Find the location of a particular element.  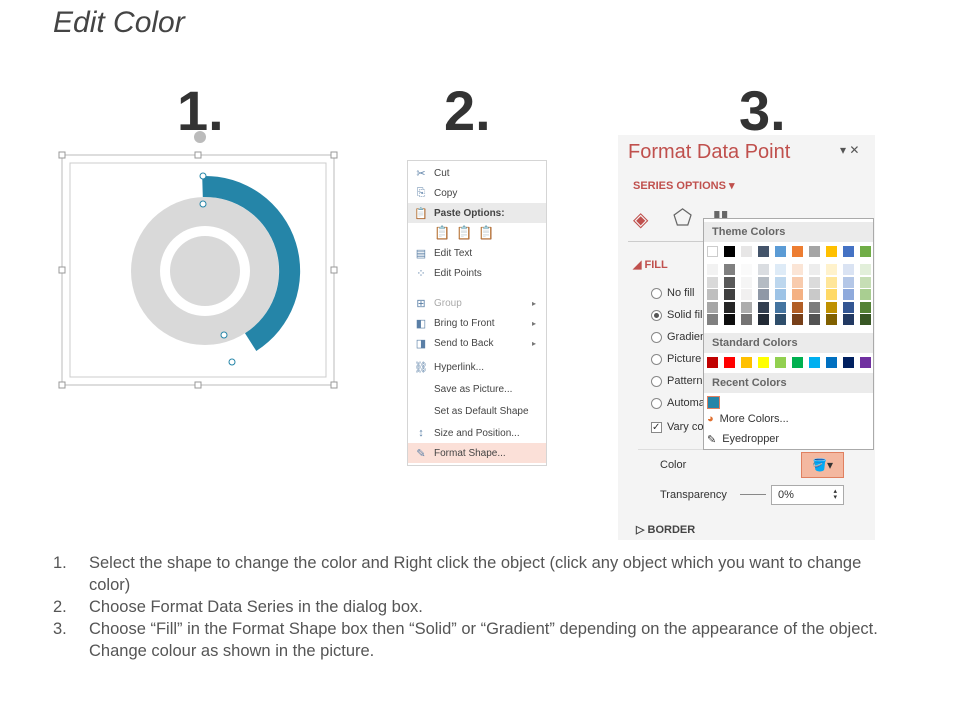

radio-automatic: Automatic is located at coordinates (677, 403).